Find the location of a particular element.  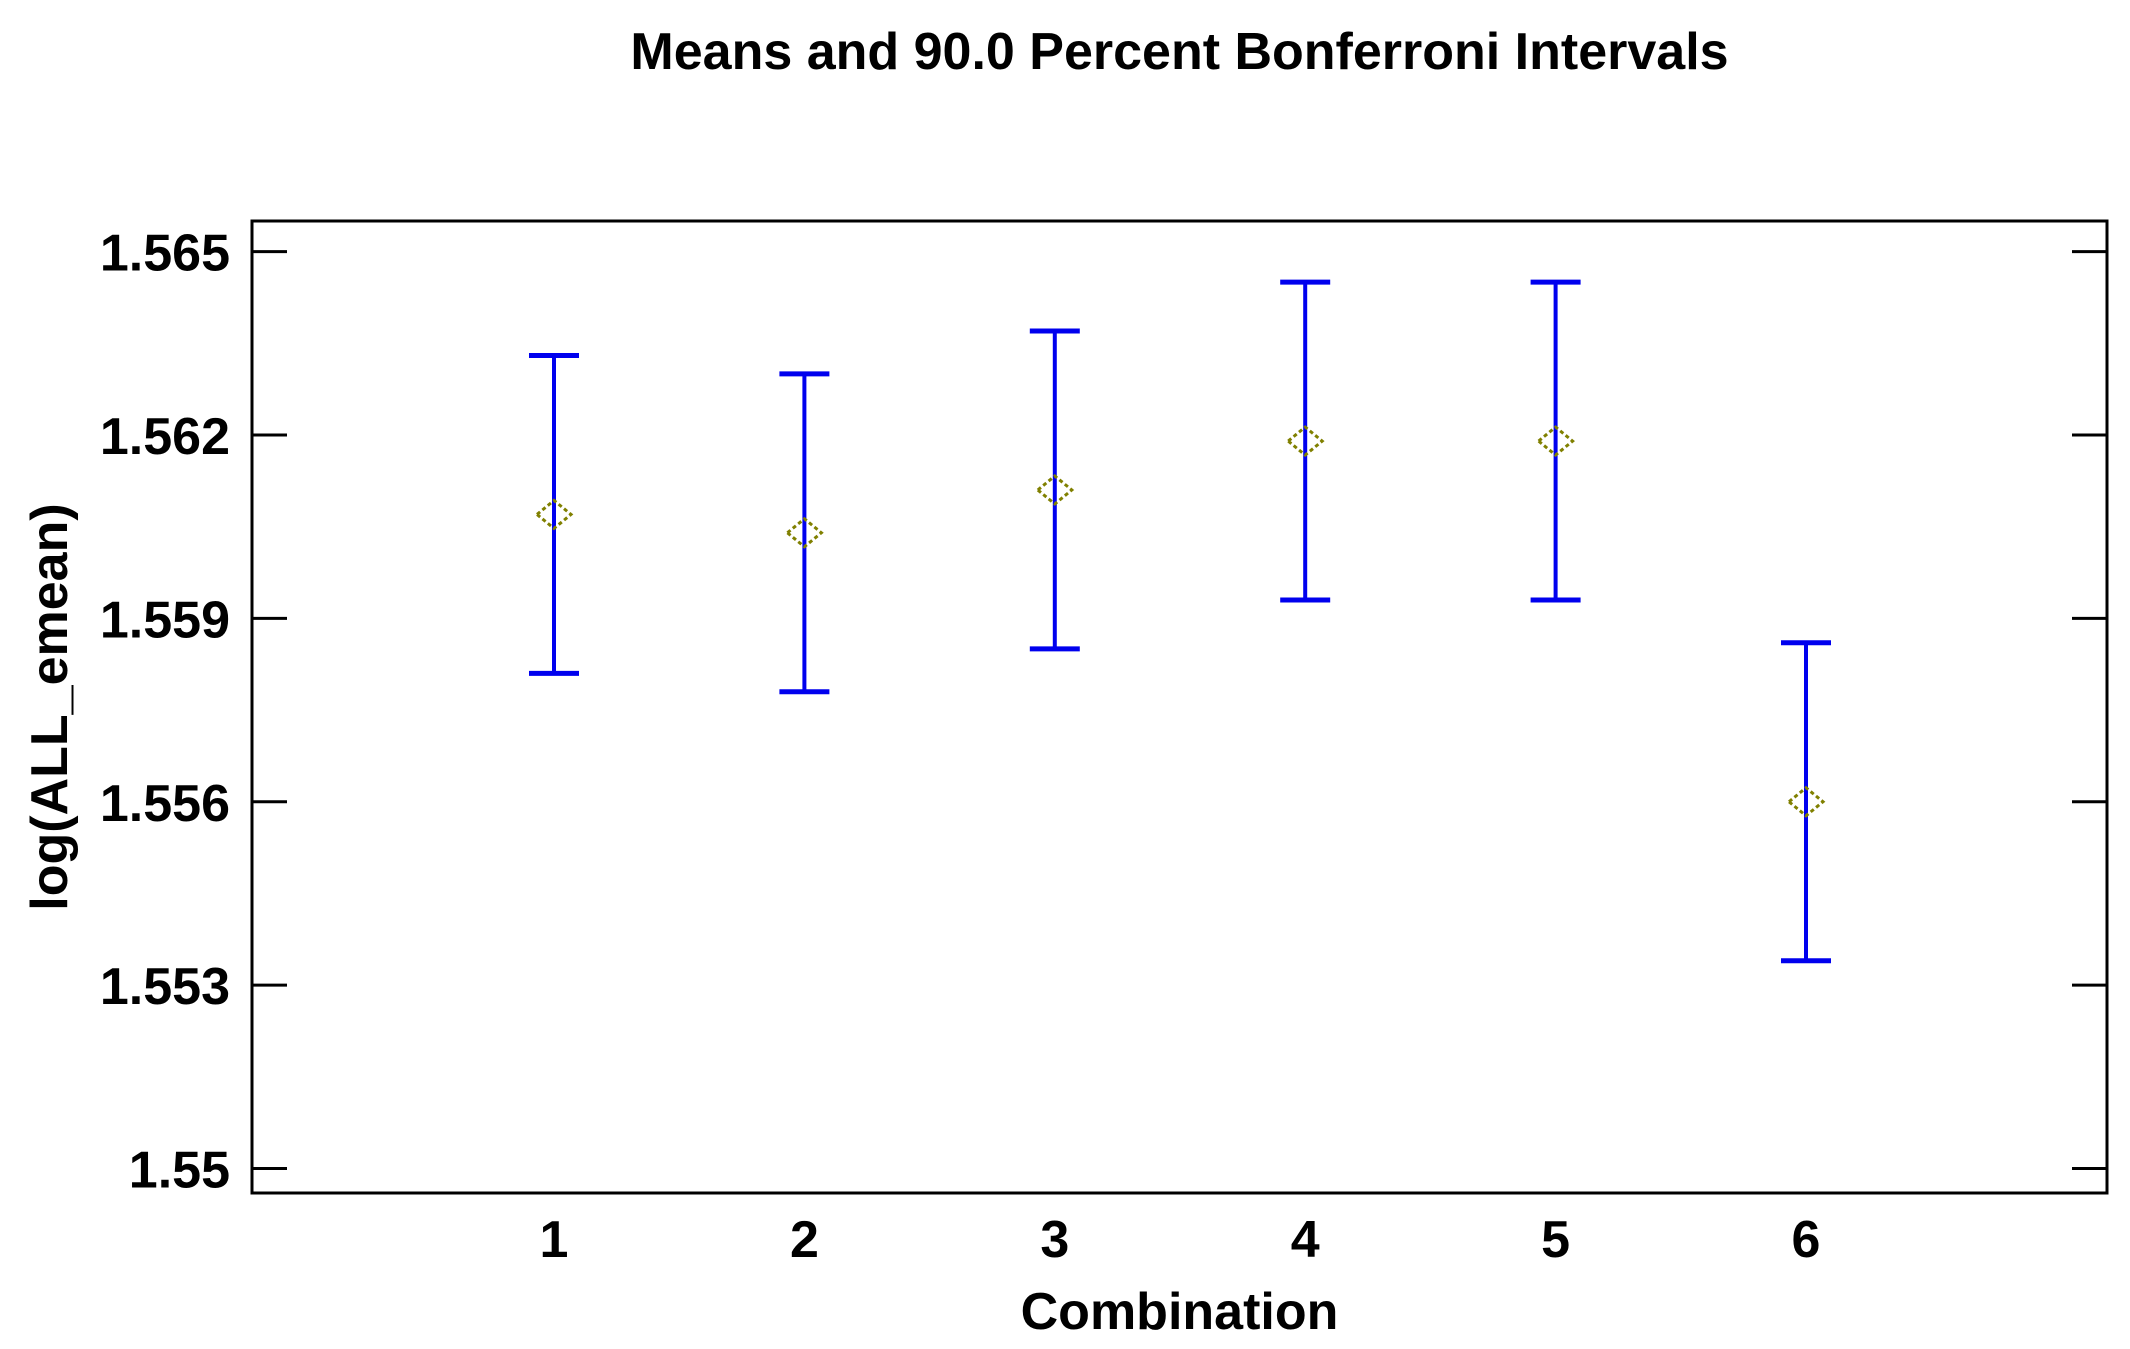

y-axis-tick-label: 1.565 is located at coordinates (165, 254).